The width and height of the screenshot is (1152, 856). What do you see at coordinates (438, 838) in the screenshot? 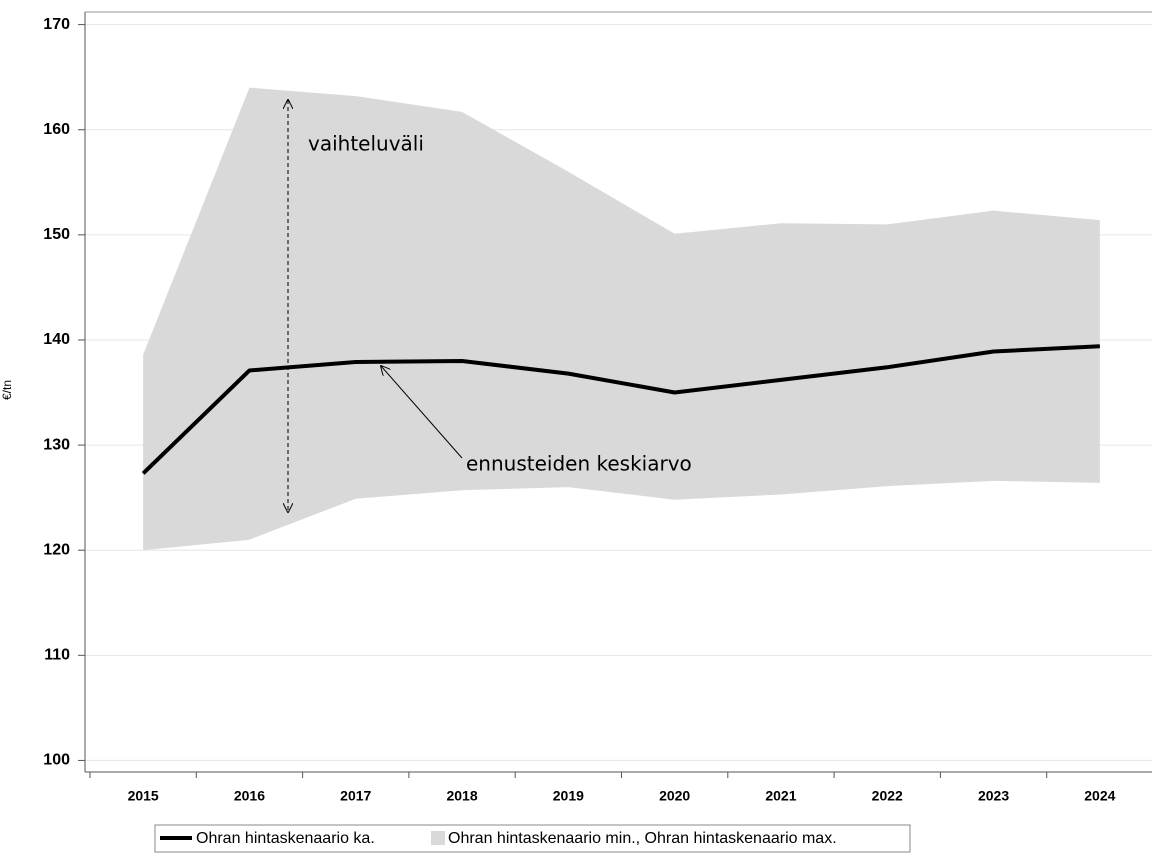
I see `legend-swatch` at bounding box center [438, 838].